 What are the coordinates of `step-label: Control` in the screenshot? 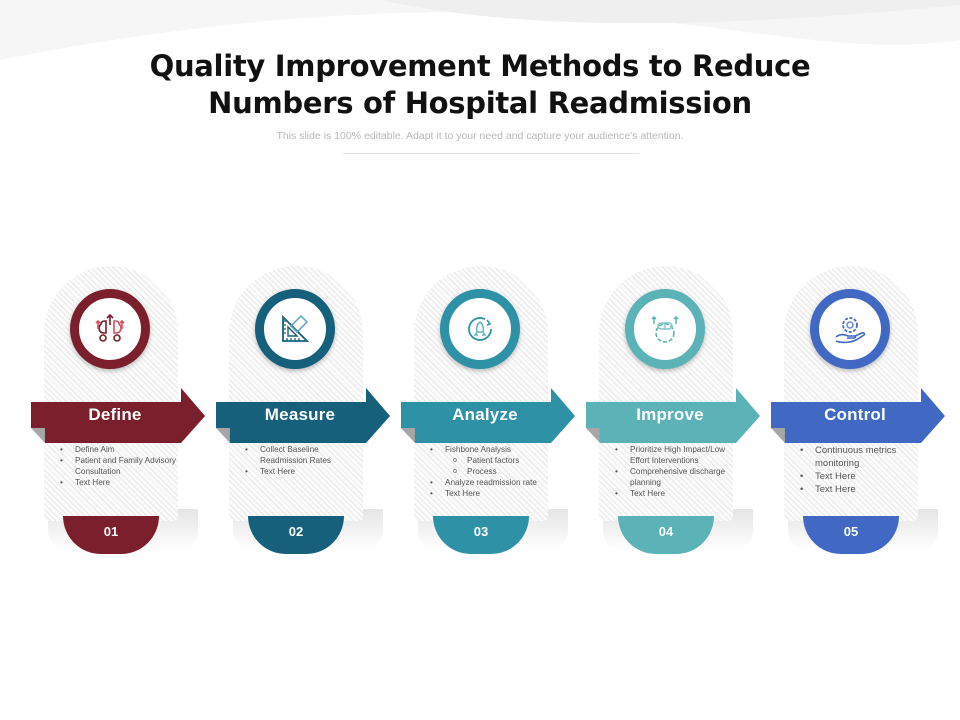 It's located at (855, 414).